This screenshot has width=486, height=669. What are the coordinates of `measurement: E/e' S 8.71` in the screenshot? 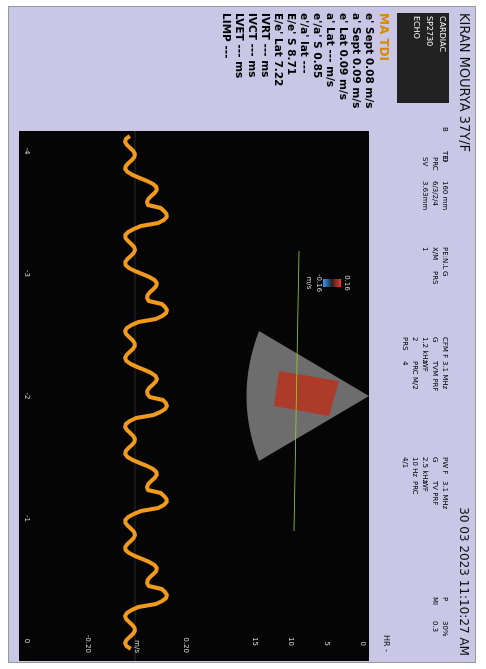 It's located at (291, 44).